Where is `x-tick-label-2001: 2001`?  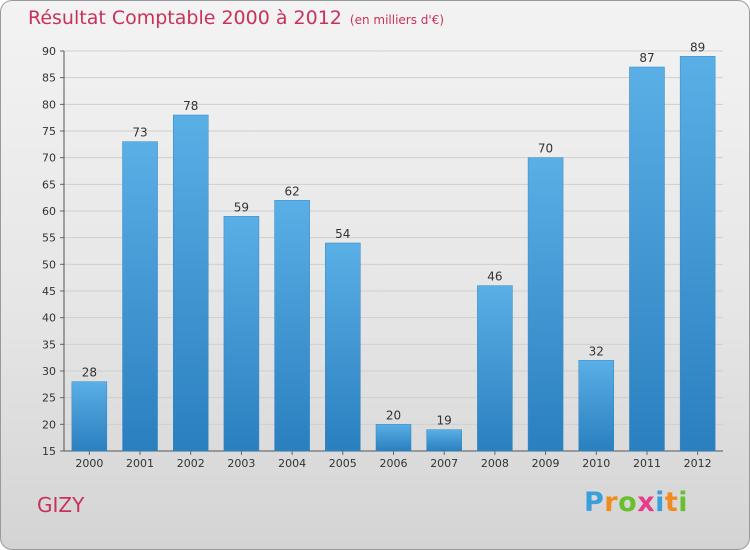
x-tick-label-2001: 2001 is located at coordinates (140, 463).